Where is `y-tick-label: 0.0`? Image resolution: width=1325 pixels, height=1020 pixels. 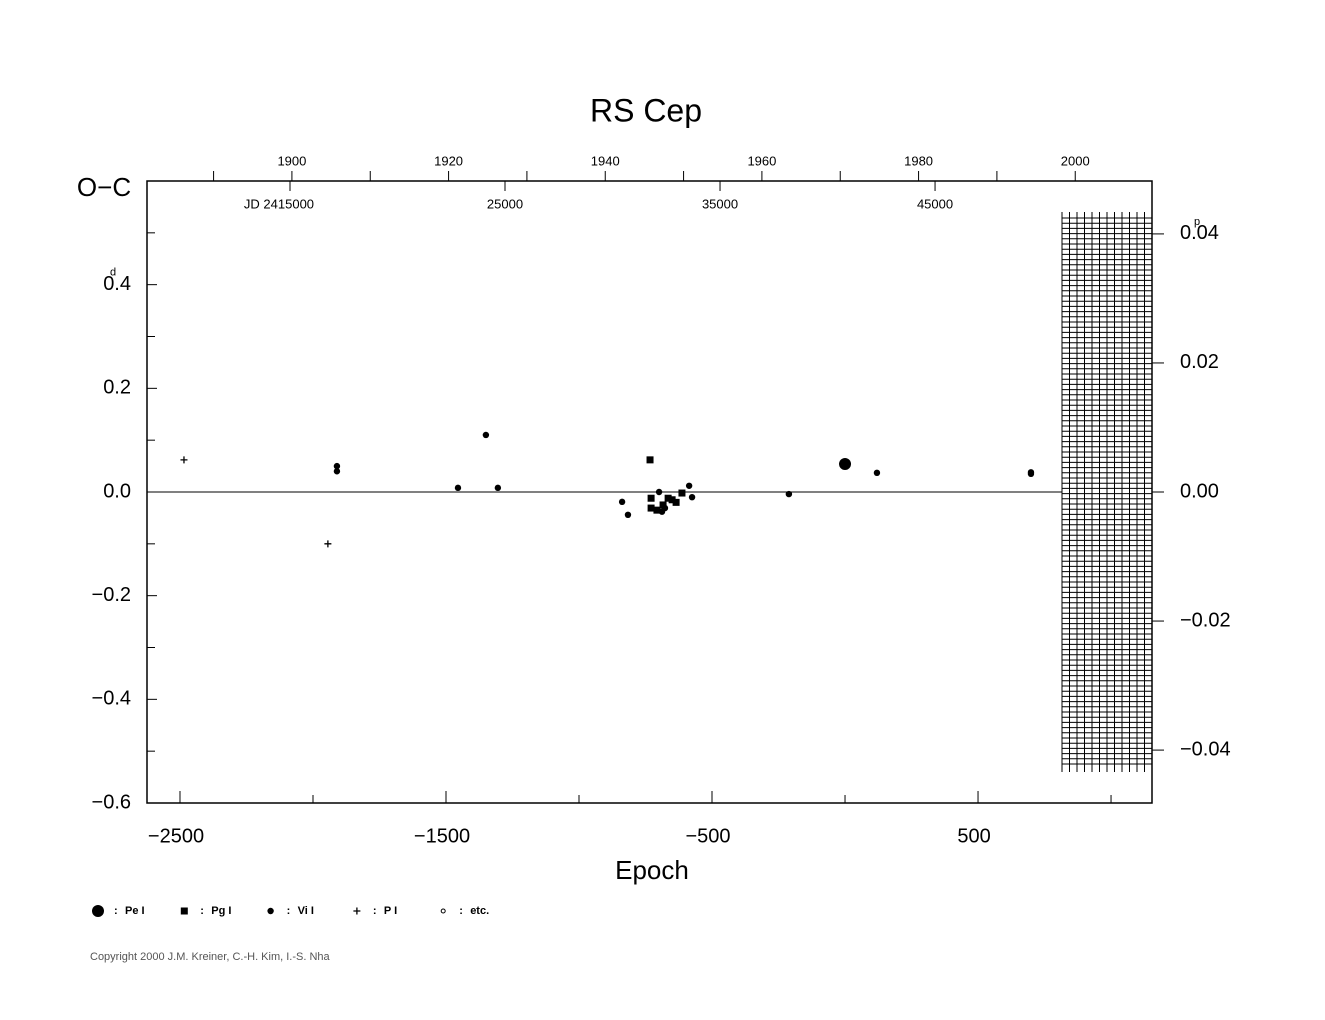 y-tick-label: 0.0 is located at coordinates (117, 491).